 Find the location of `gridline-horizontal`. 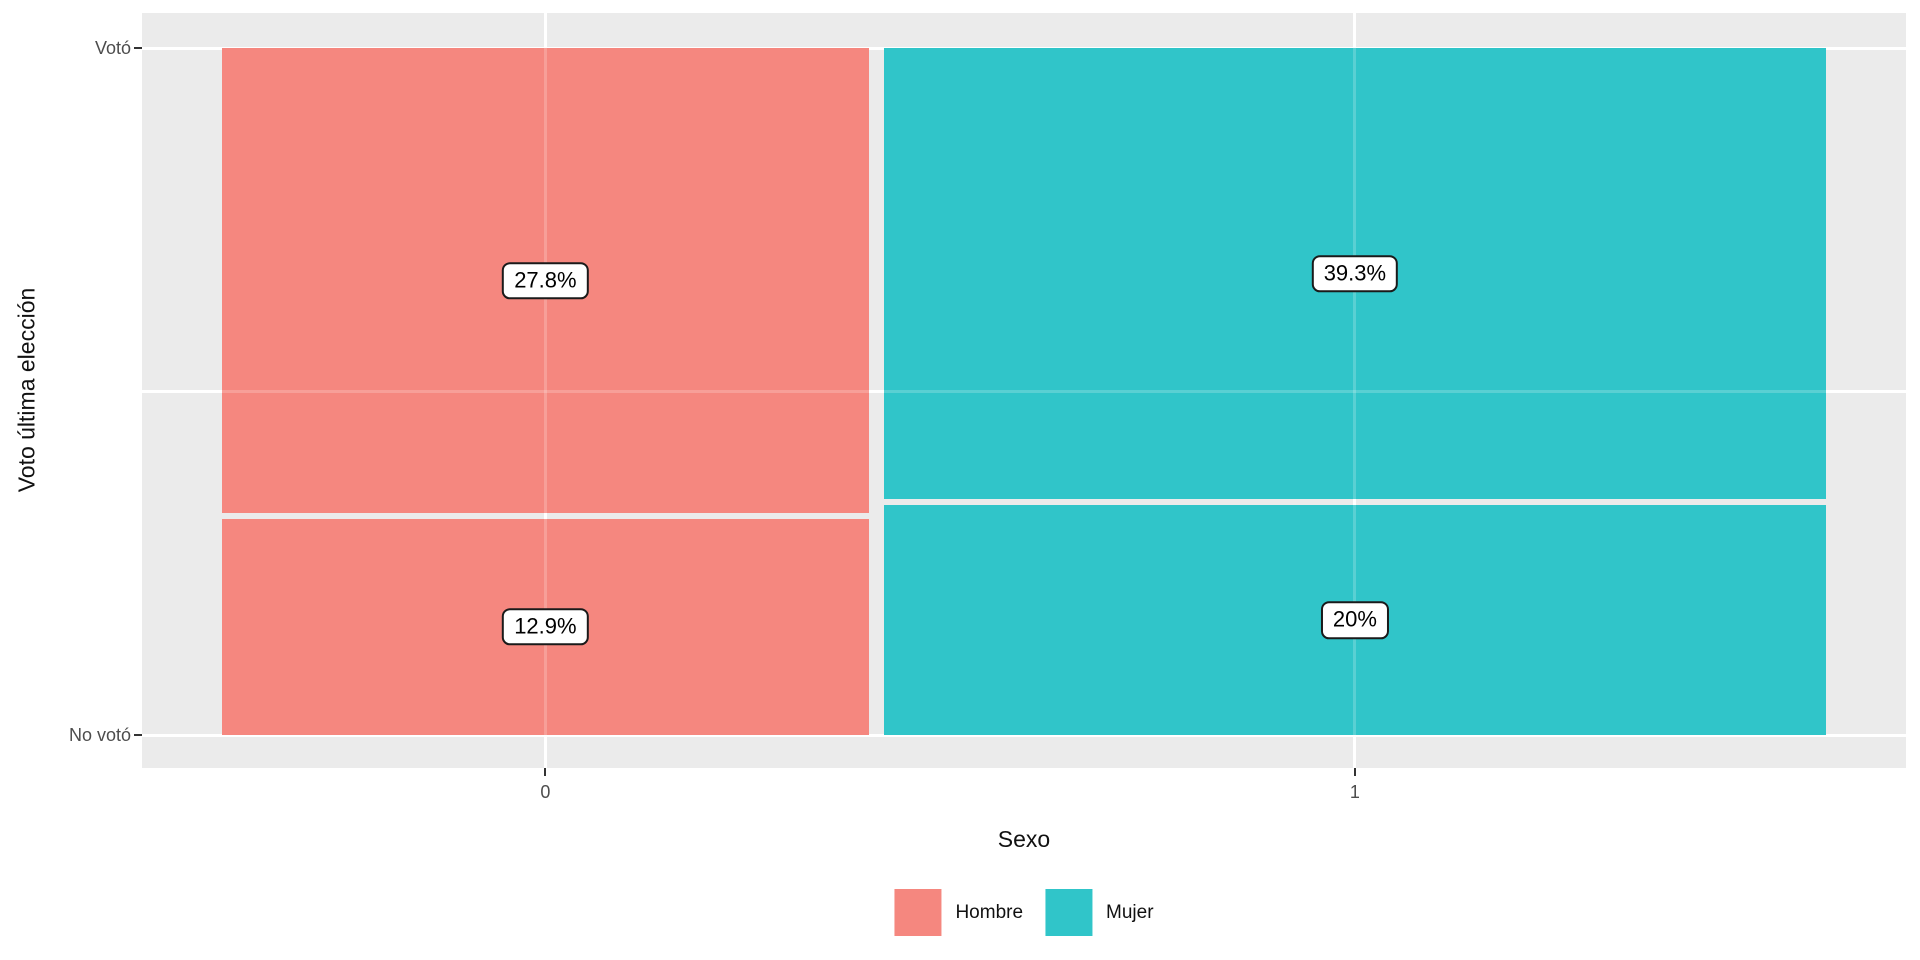

gridline-horizontal is located at coordinates (1024, 735).